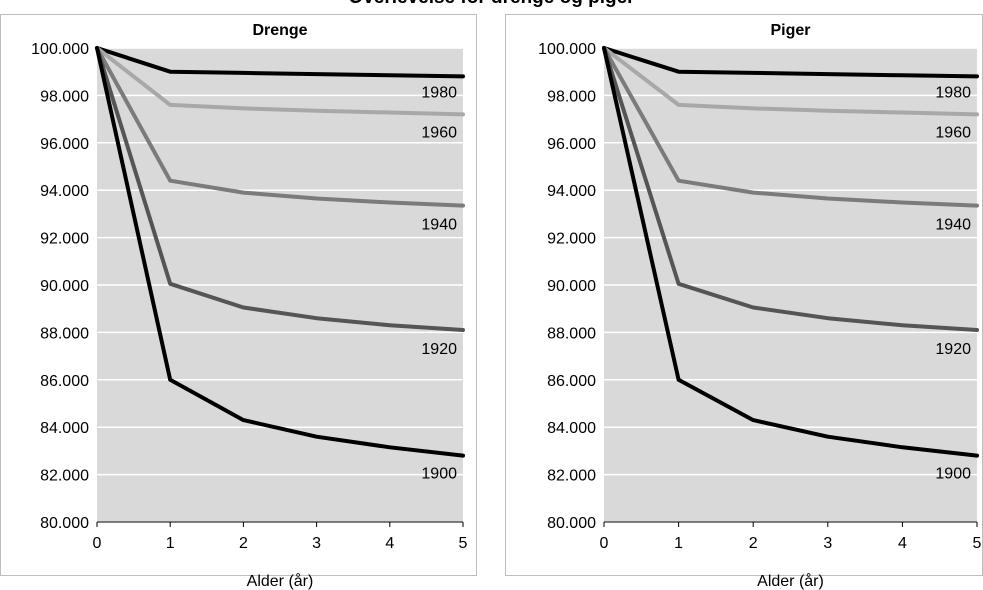 This screenshot has height=590, width=983. What do you see at coordinates (790, 30) in the screenshot?
I see `panel-title: Piger` at bounding box center [790, 30].